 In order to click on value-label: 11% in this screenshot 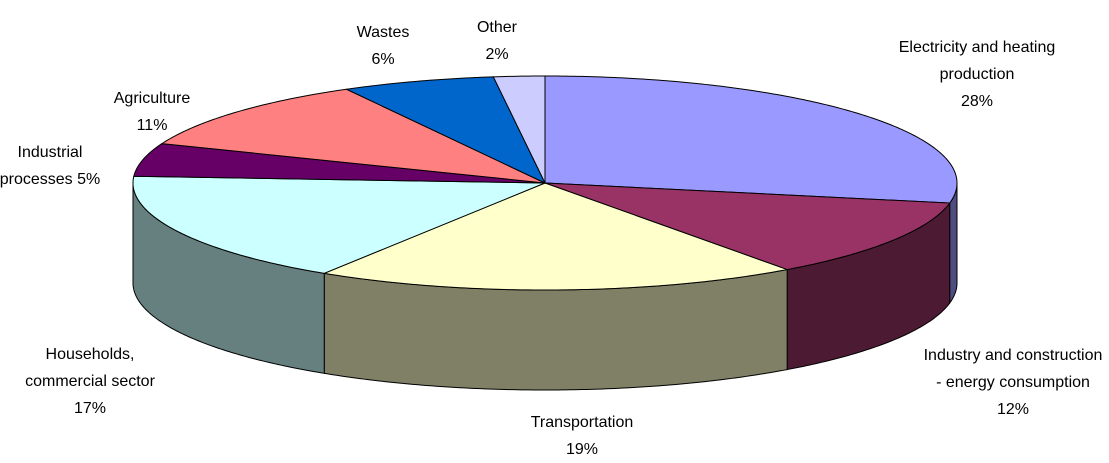, I will do `click(152, 125)`.